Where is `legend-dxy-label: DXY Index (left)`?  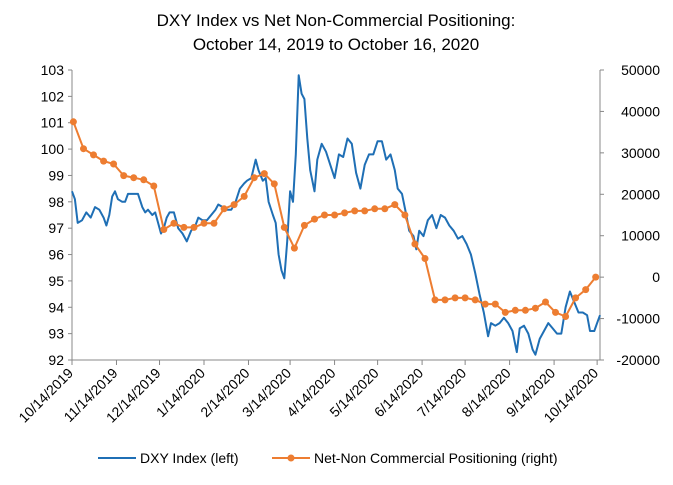 legend-dxy-label: DXY Index (left) is located at coordinates (189, 458).